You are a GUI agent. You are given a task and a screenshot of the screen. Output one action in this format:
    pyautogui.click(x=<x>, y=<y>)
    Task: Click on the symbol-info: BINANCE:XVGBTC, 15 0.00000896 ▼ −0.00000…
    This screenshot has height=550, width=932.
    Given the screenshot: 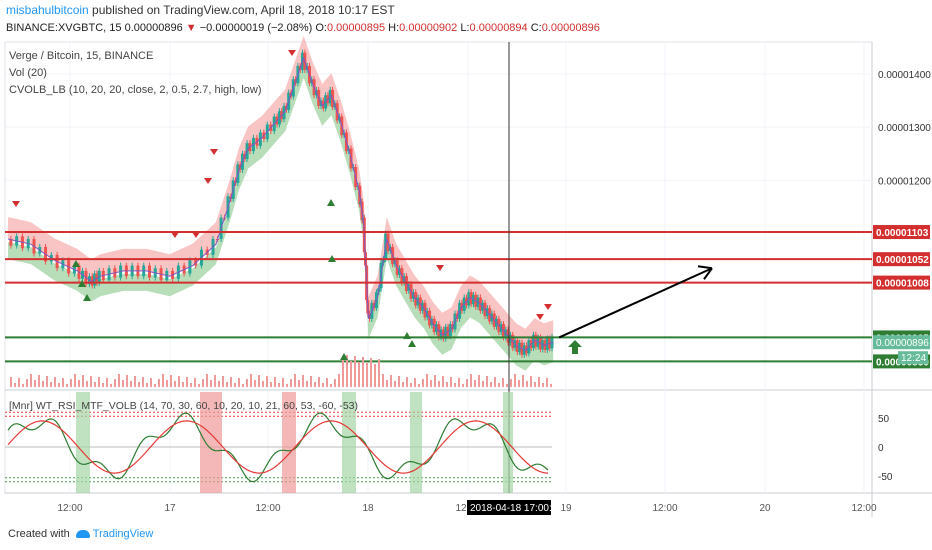 What is the action you would take?
    pyautogui.click(x=303, y=28)
    